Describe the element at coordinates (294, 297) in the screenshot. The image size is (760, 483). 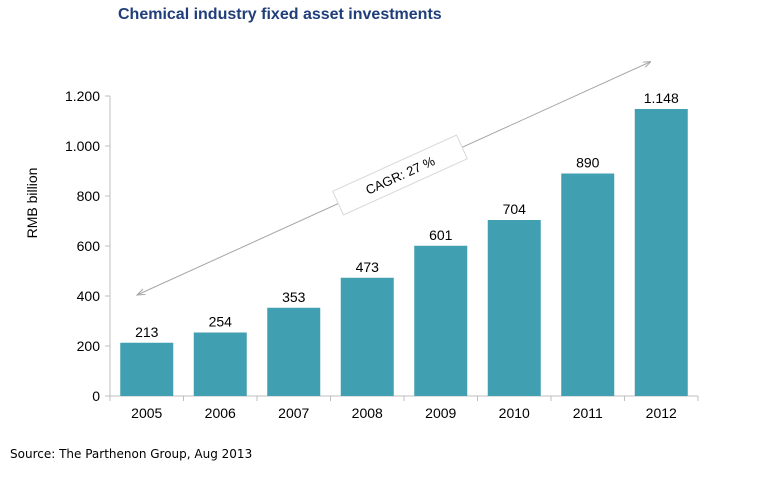
I see `data-label: 353` at that location.